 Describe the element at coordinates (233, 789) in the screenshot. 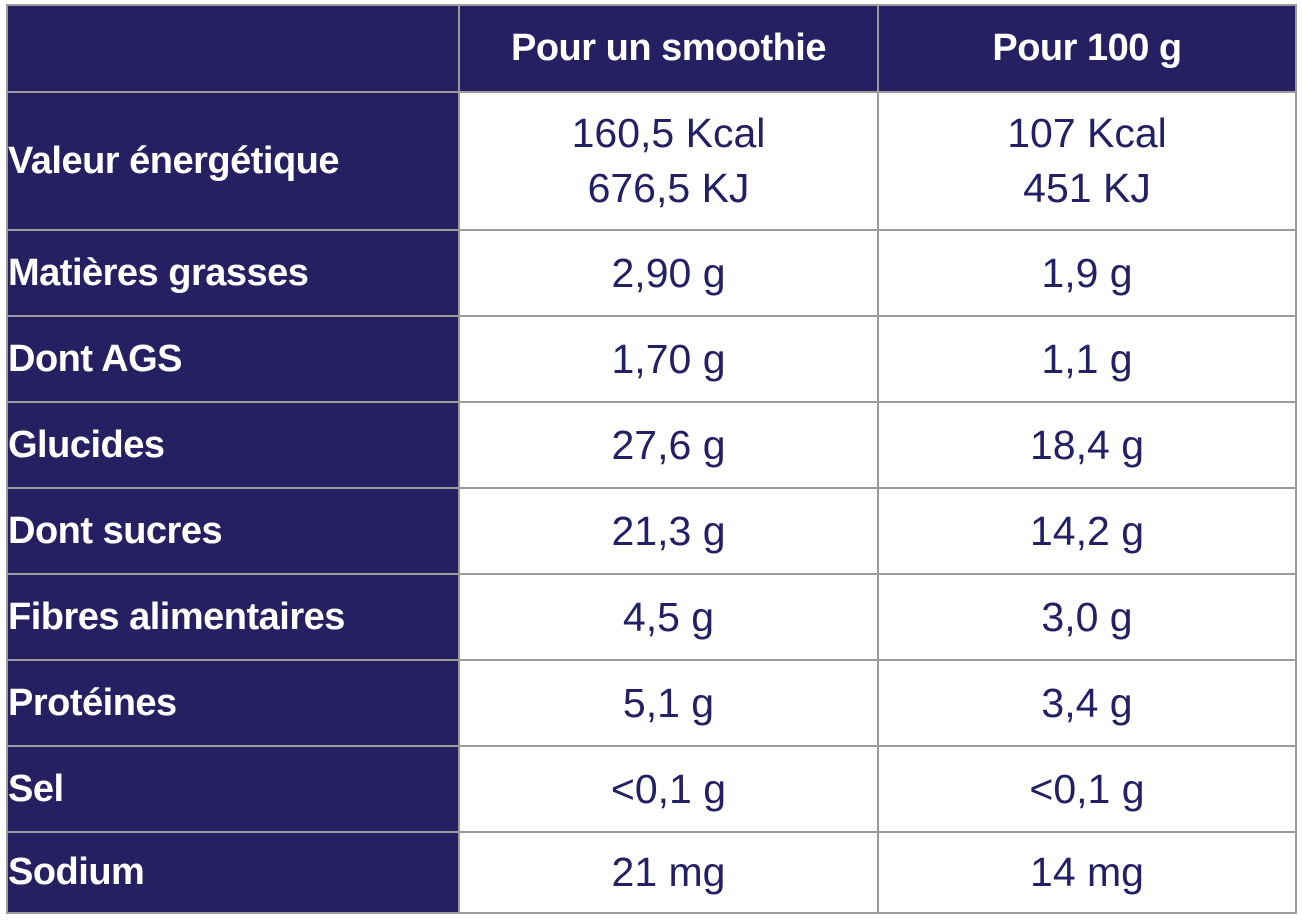

I see `row-label-salt: Sel` at that location.